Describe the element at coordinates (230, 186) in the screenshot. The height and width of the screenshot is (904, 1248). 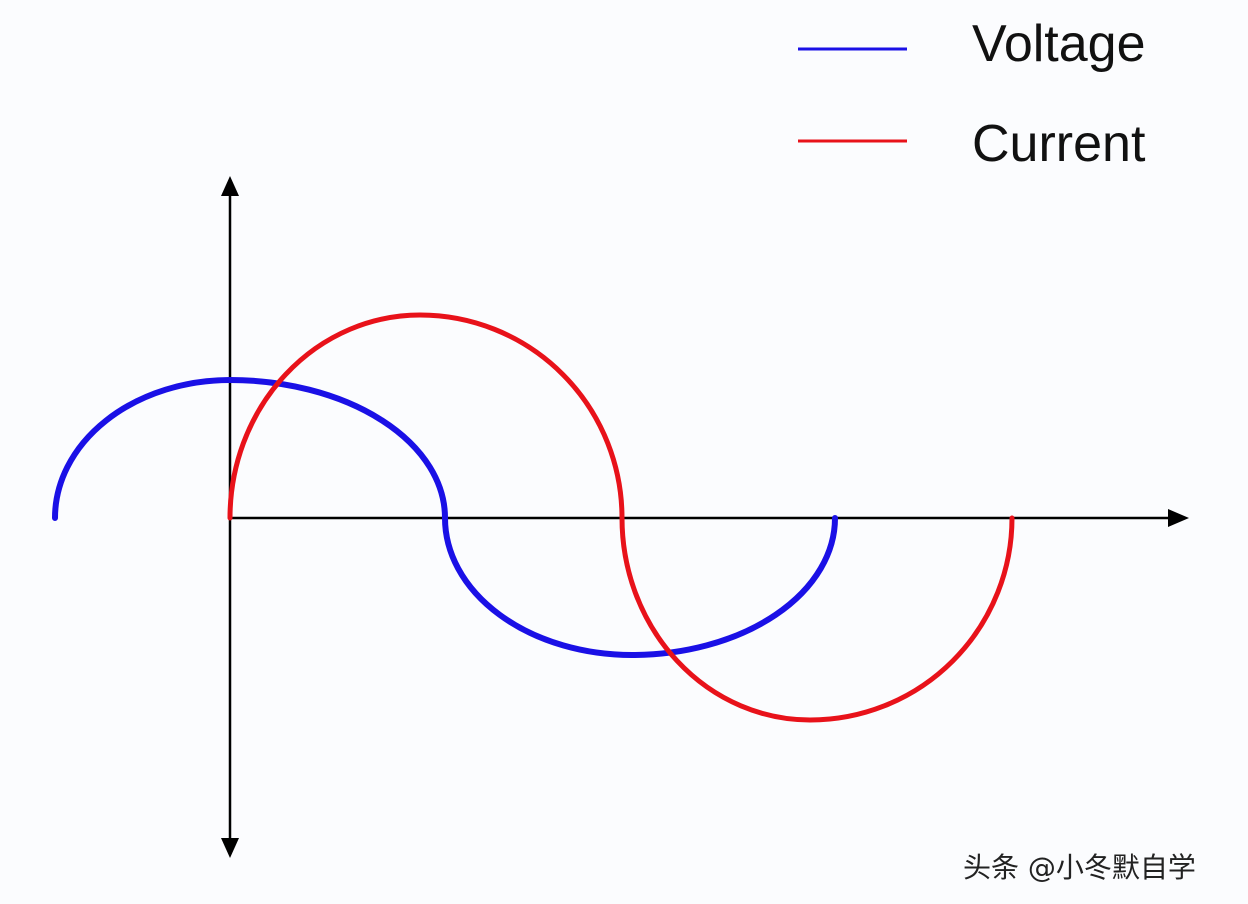
I see `y-axis-up-arrow` at that location.